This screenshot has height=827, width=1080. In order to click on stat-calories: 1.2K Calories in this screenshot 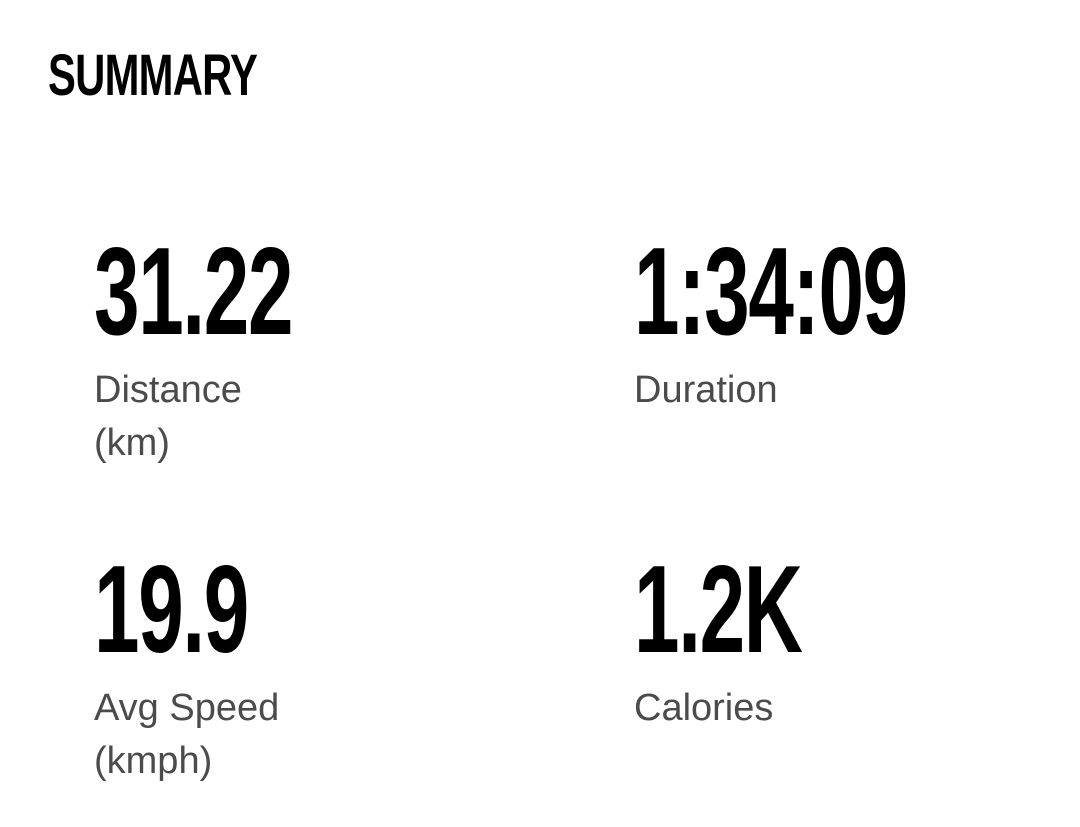, I will do `click(854, 641)`.